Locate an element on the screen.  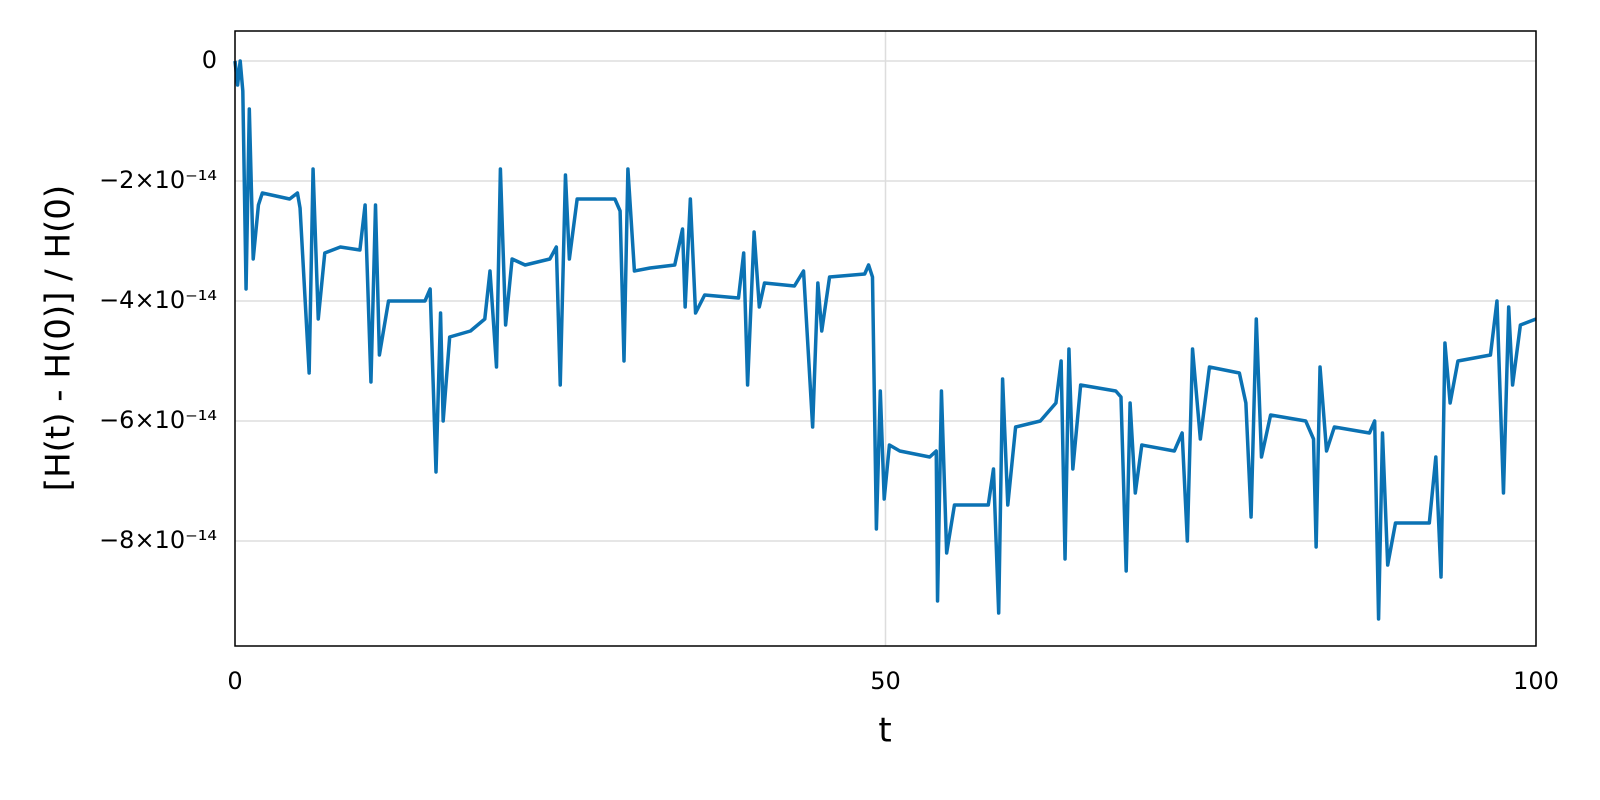
x-axis-label: t is located at coordinates (884, 731).